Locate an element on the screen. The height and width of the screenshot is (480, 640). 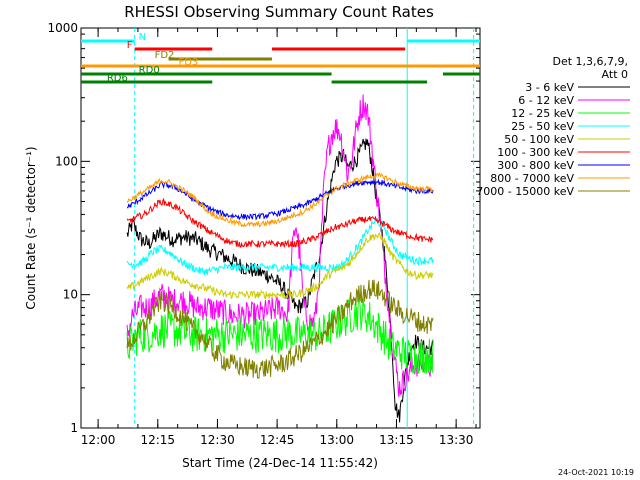
x-tick-label: 12:00 is located at coordinates (98, 440).